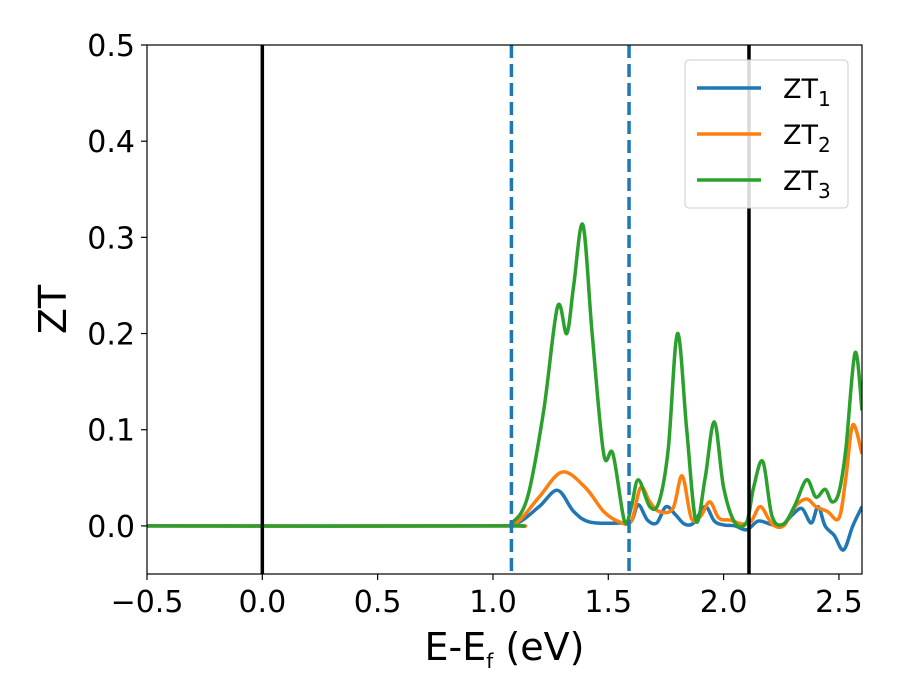 Image resolution: width=900 pixels, height=700 pixels. I want to click on y-tick-label: 0.5, so click(111, 46).